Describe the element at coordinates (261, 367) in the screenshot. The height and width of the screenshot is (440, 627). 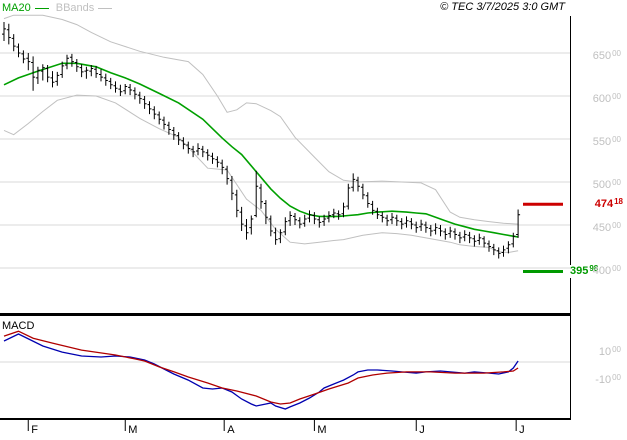
I see `macd-series-signal` at that location.